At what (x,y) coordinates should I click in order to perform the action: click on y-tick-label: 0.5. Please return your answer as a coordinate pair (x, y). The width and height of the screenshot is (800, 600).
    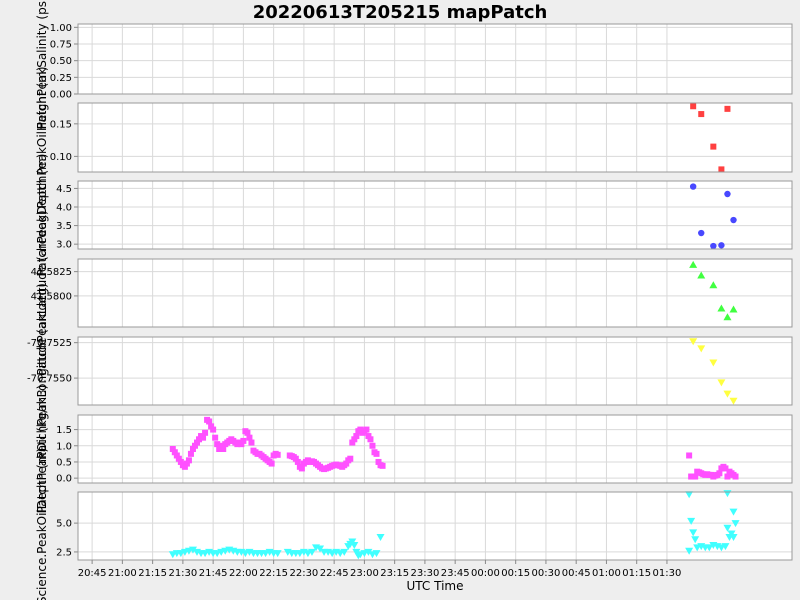
    Looking at the image, I should click on (64, 462).